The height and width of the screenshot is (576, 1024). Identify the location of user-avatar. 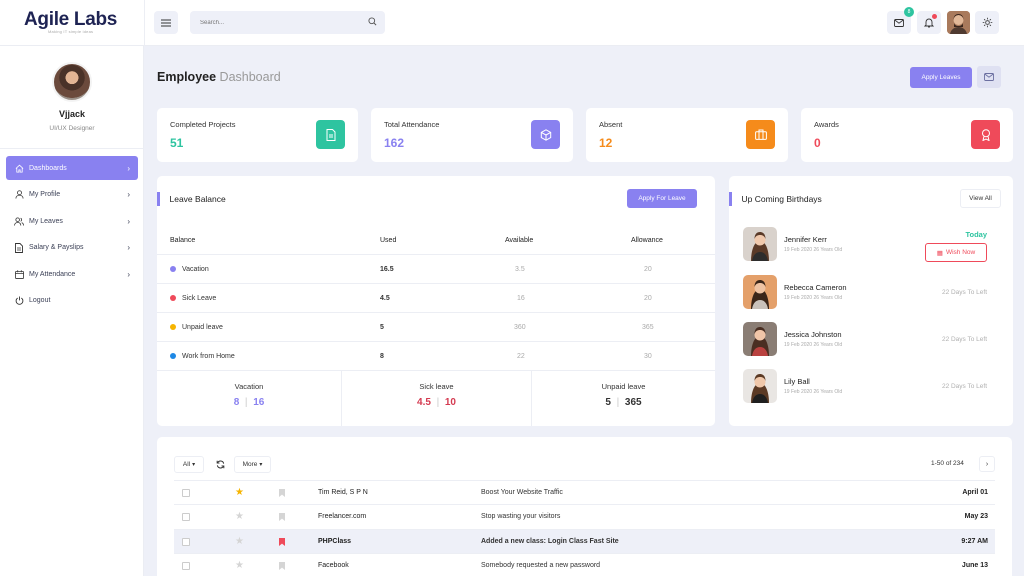
(958, 22).